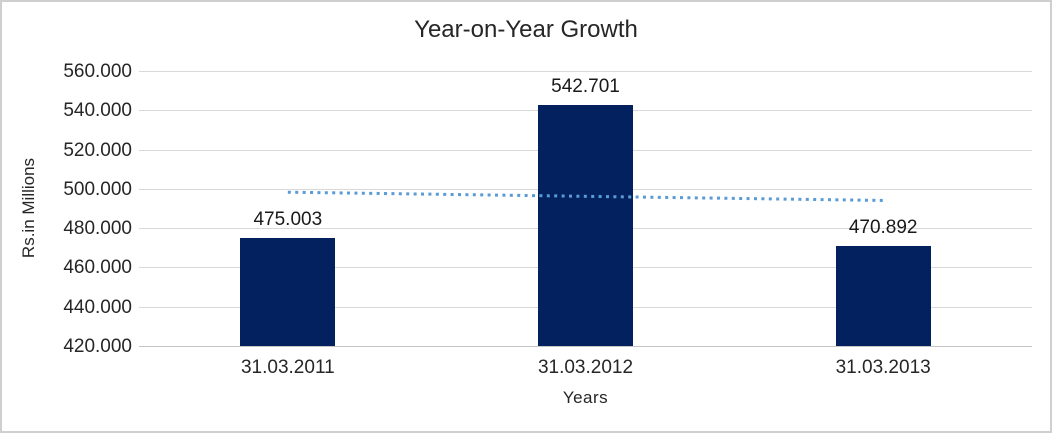 This screenshot has height=433, width=1052. Describe the element at coordinates (883, 228) in the screenshot. I see `bar-data-label: 470.892` at that location.